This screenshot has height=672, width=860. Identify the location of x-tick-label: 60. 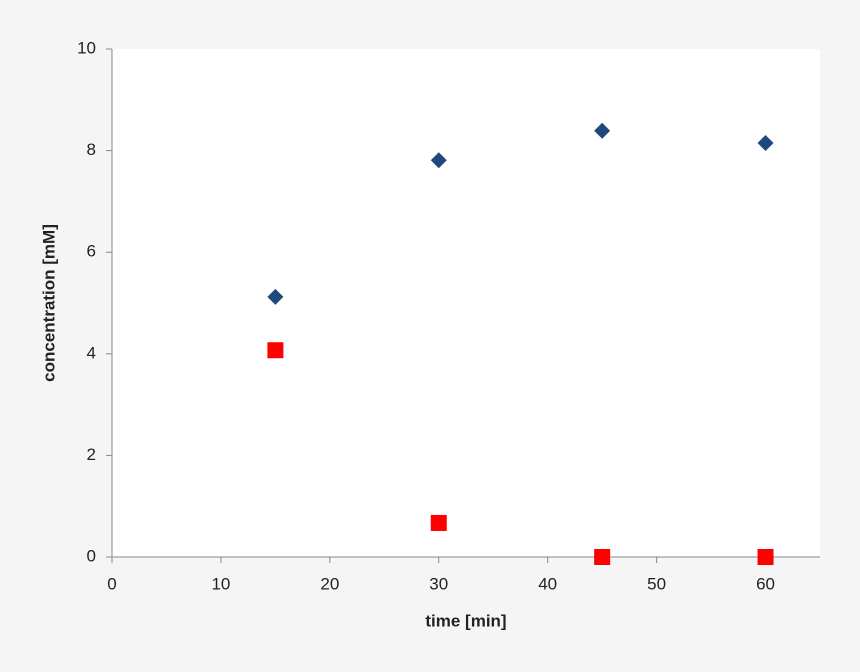
(765, 583).